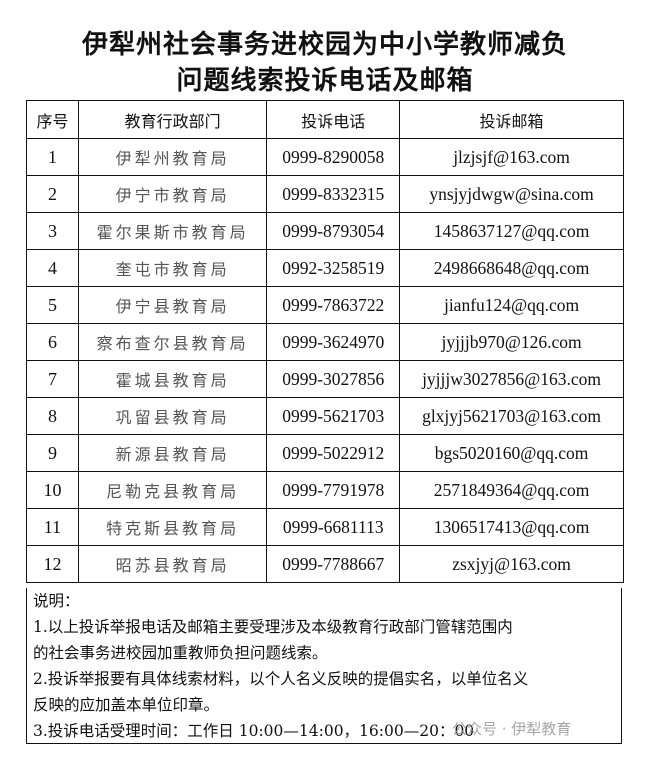 The height and width of the screenshot is (759, 650). Describe the element at coordinates (333, 453) in the screenshot. I see `row-phone: 0999-5022912` at that location.